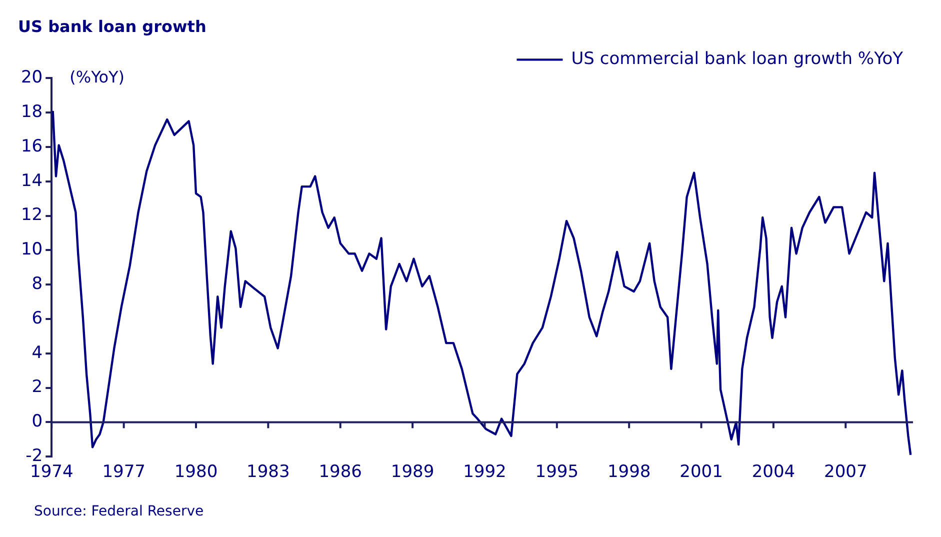 The image size is (941, 537). I want to click on y-tick-label: 6, so click(37, 318).